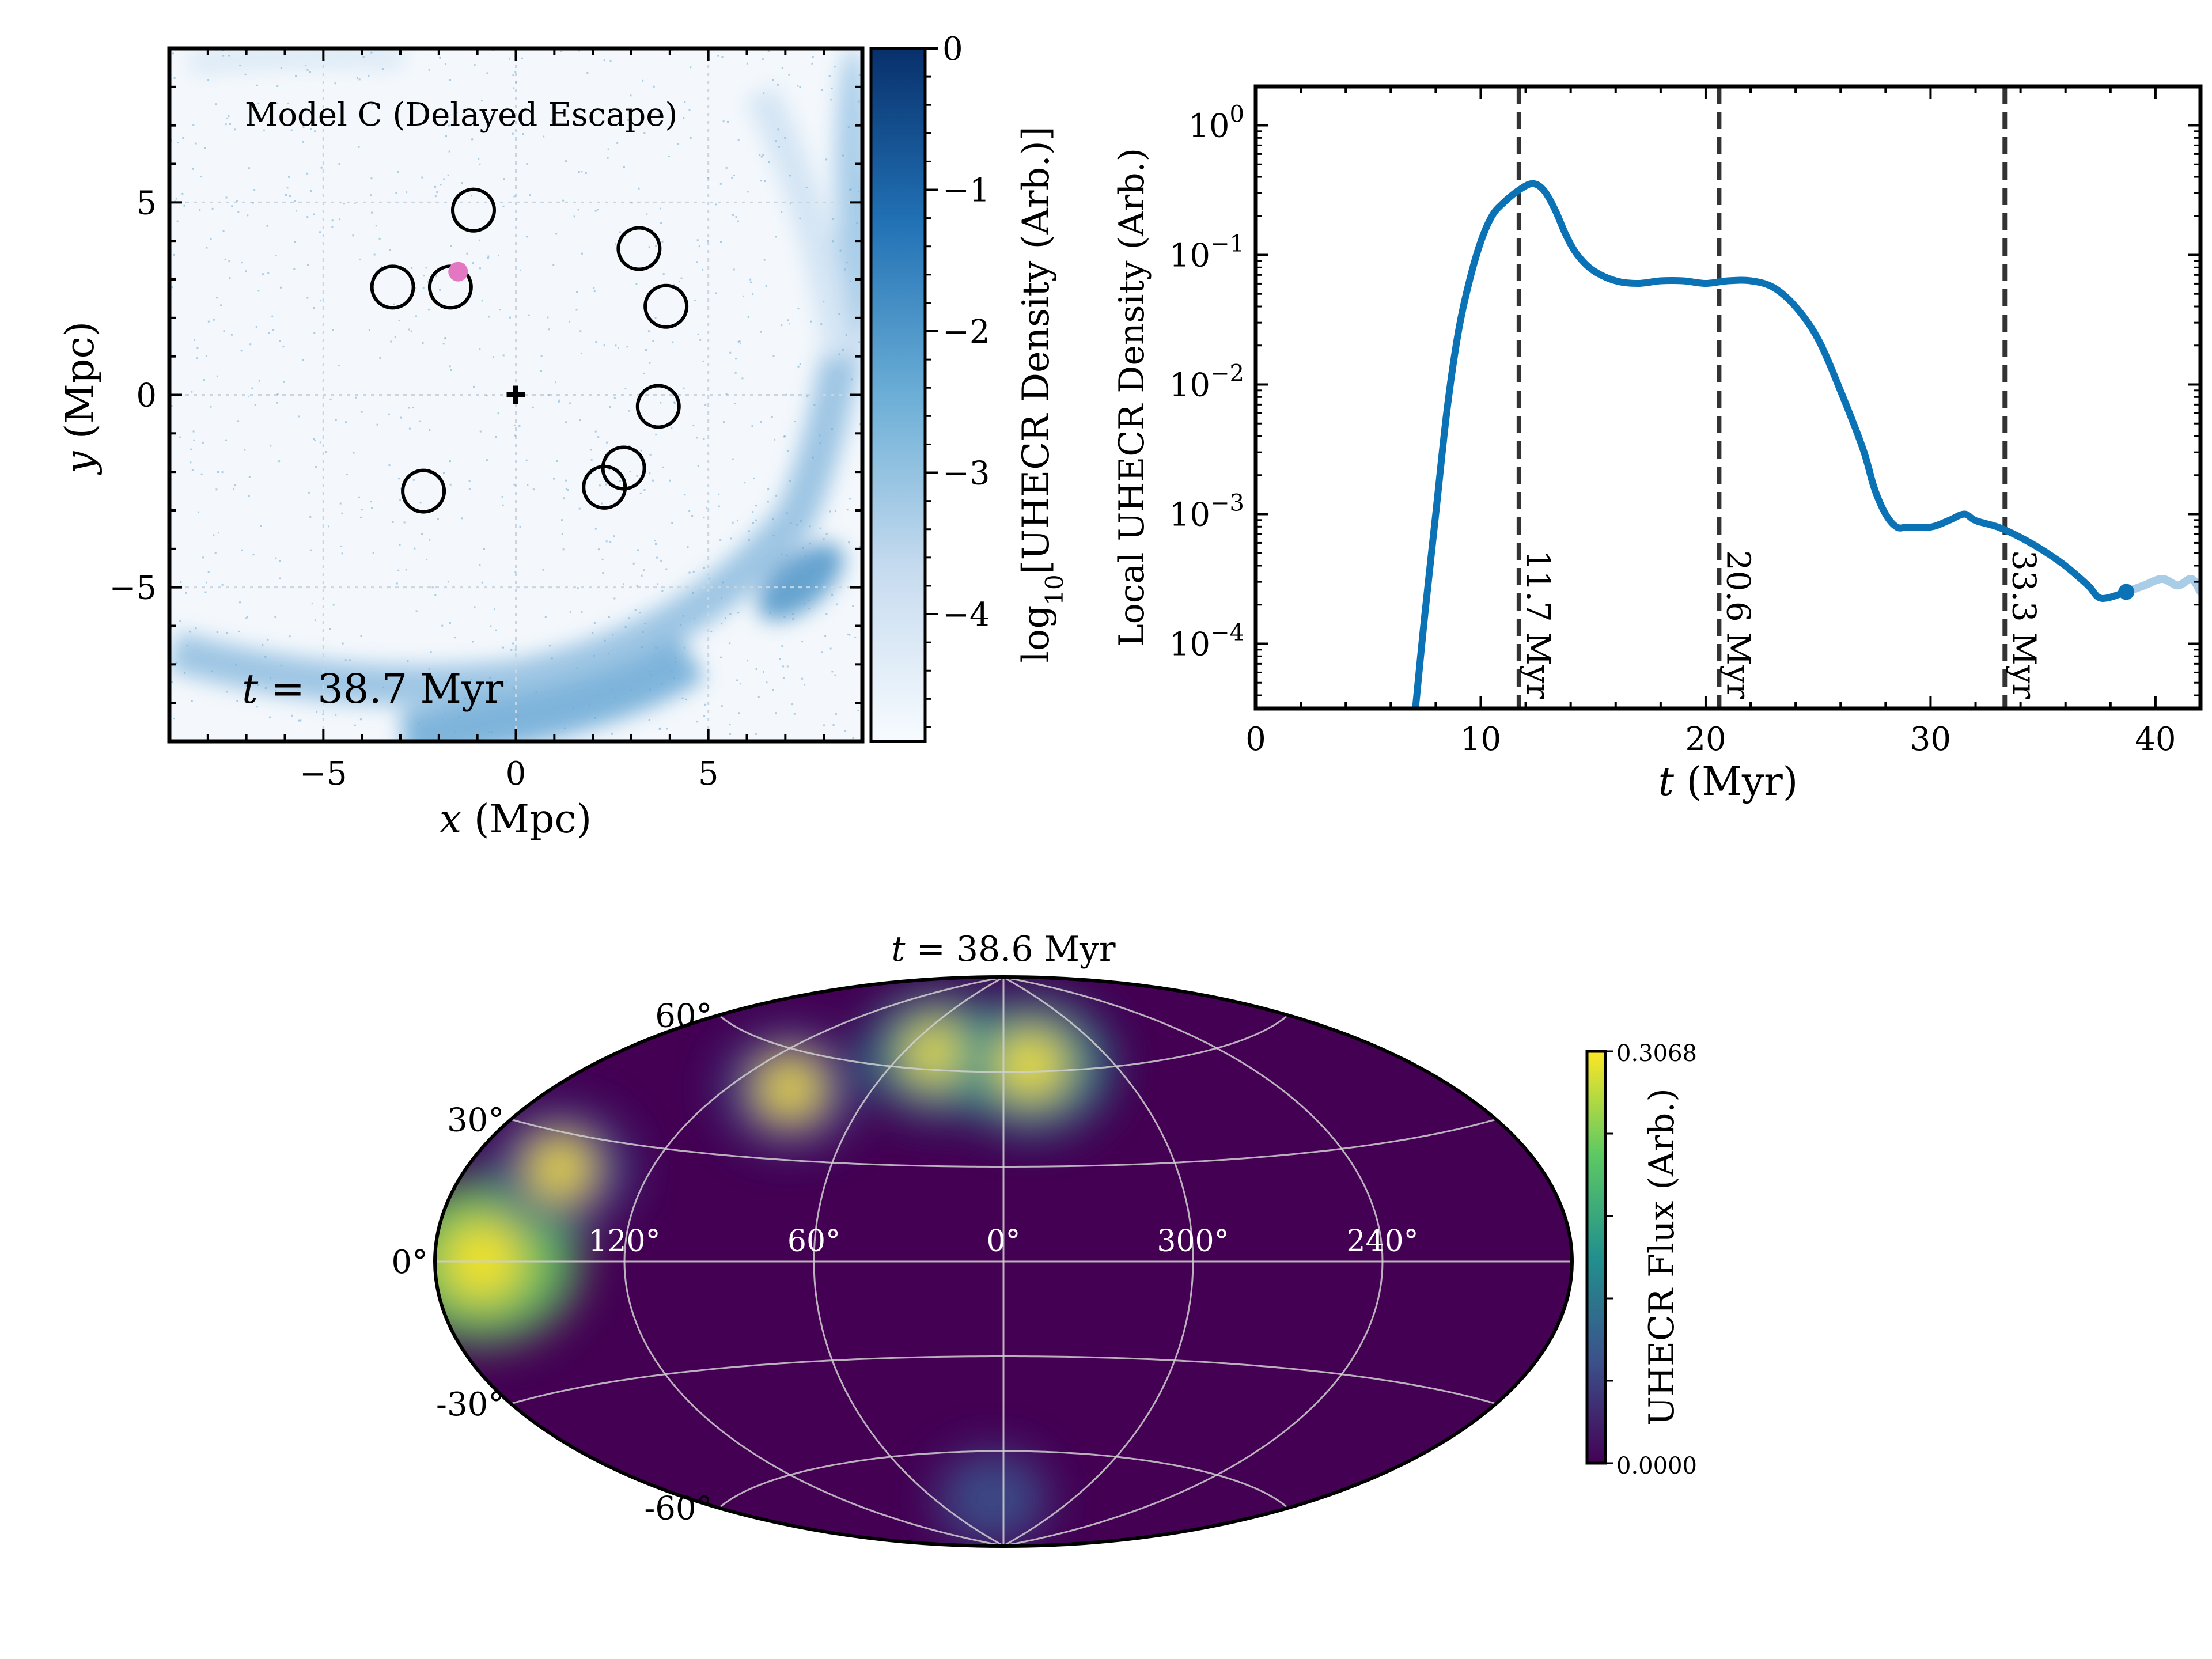 The image size is (2212, 1659). What do you see at coordinates (957, 379) in the screenshot?
I see `density-colorbar-ticks: 0 −1 −2 −3 −4` at bounding box center [957, 379].